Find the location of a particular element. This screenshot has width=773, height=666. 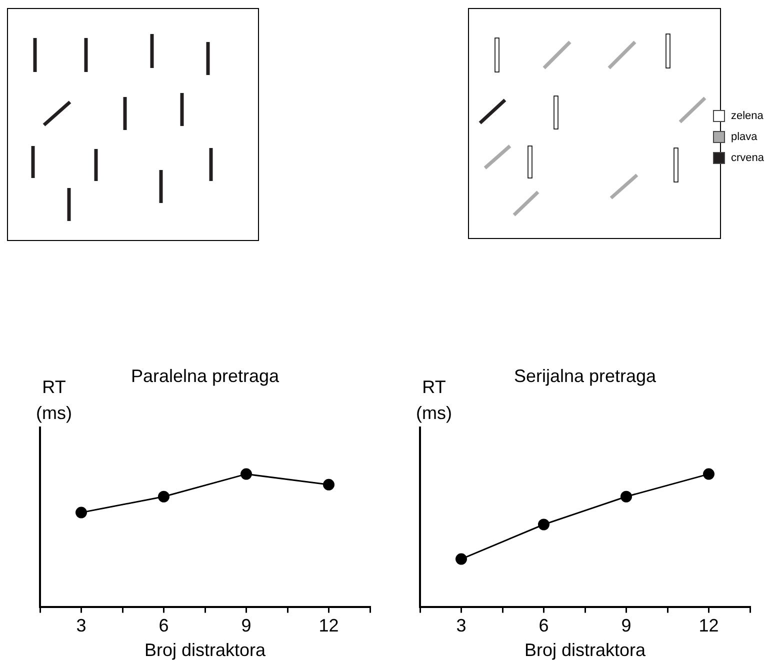

text: zelena is located at coordinates (747, 116).